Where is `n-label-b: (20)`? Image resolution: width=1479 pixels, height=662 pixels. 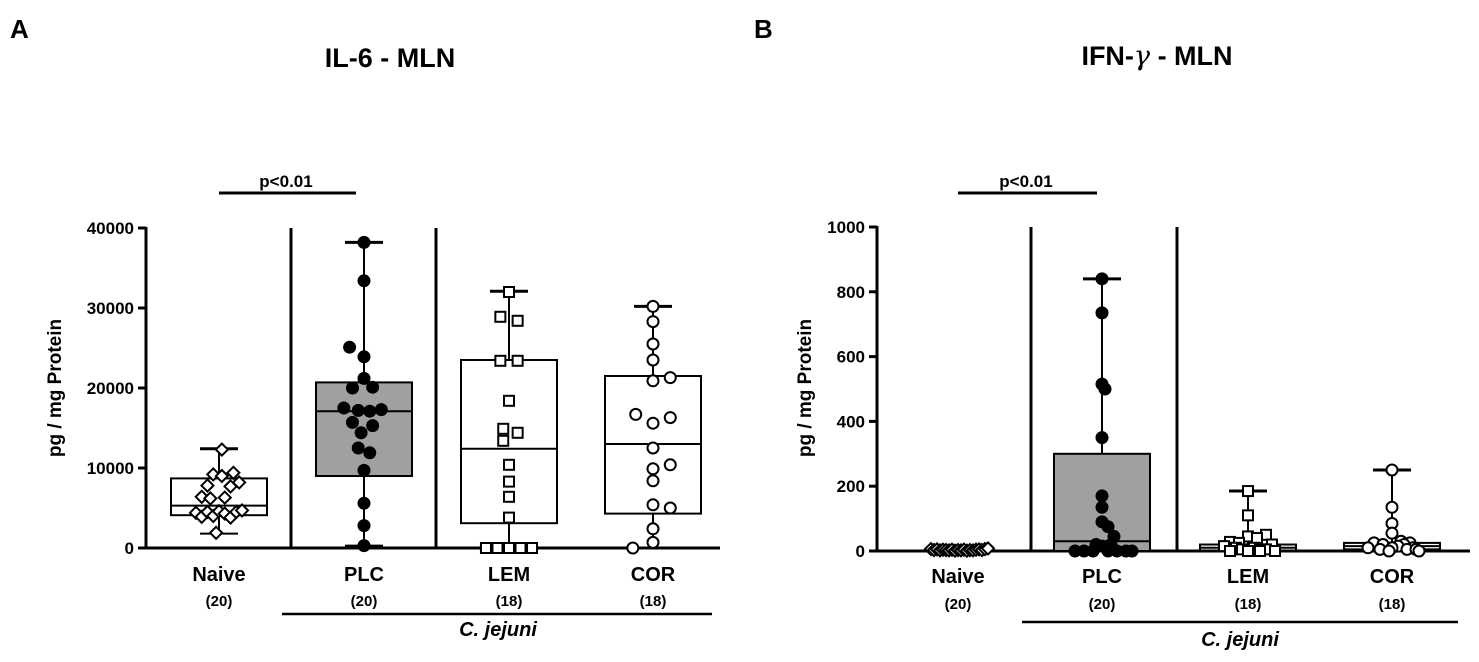
n-label-b: (20) is located at coordinates (1102, 604).